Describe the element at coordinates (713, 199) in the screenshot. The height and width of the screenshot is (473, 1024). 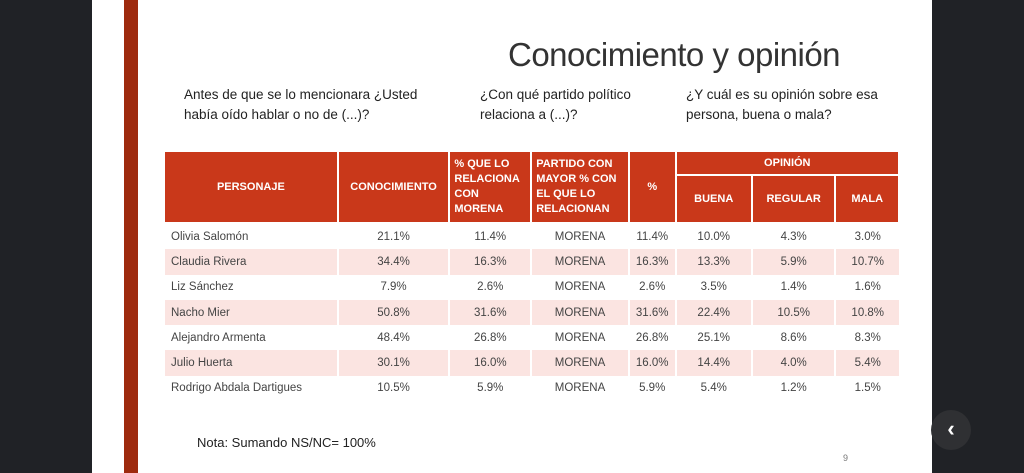
I see `header-buena: BUENA` at that location.